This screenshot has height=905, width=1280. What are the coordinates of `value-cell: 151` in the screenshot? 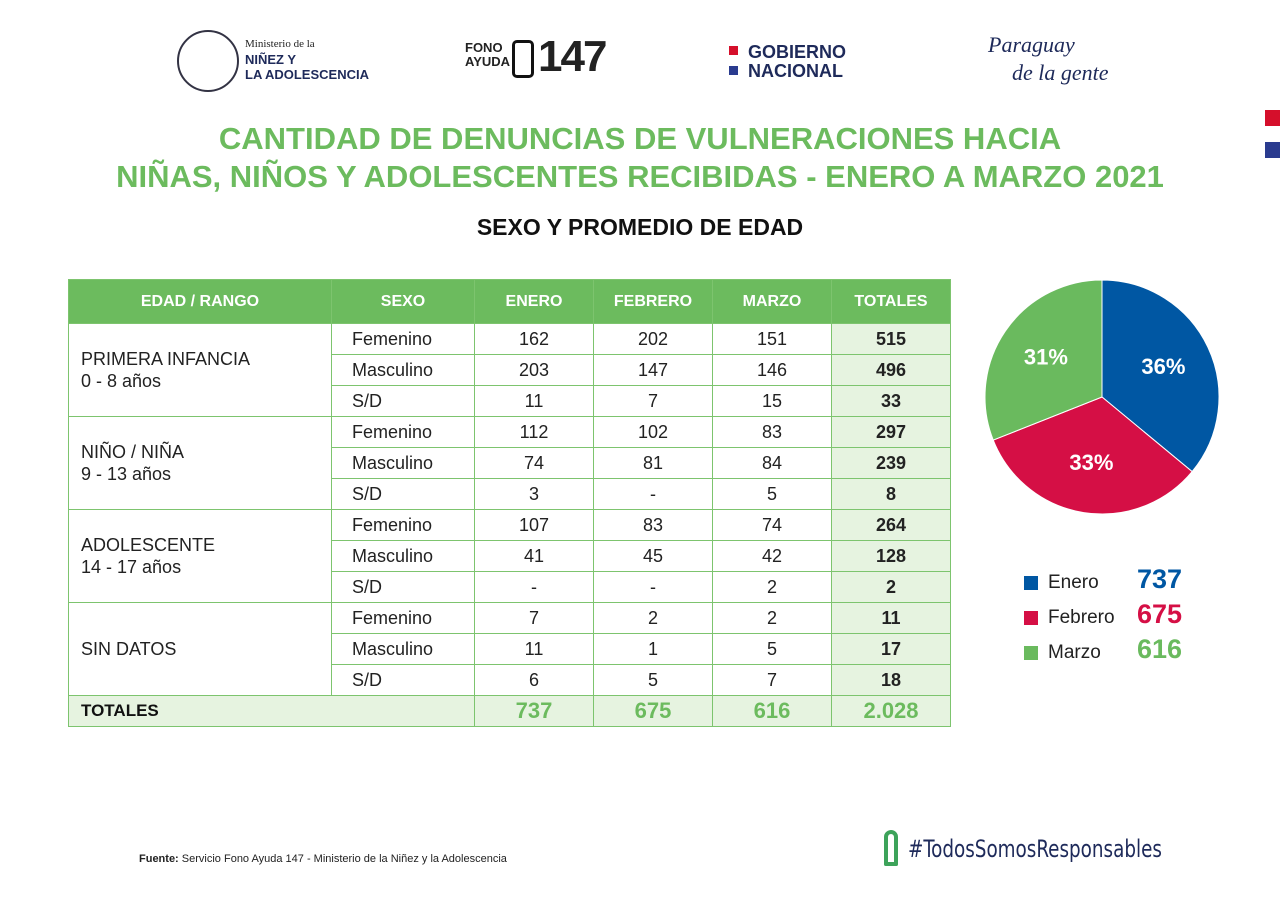 It's located at (772, 339).